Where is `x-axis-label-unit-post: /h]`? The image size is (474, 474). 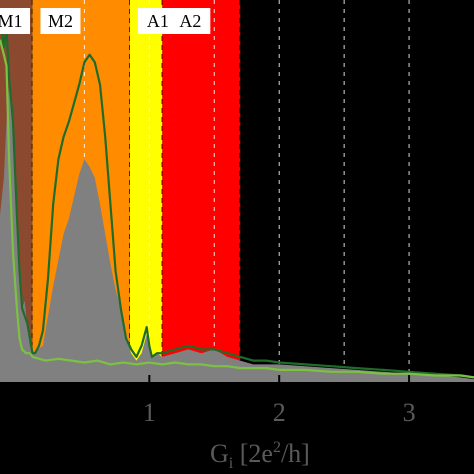
x-axis-label-unit-post: /h] is located at coordinates (295, 453).